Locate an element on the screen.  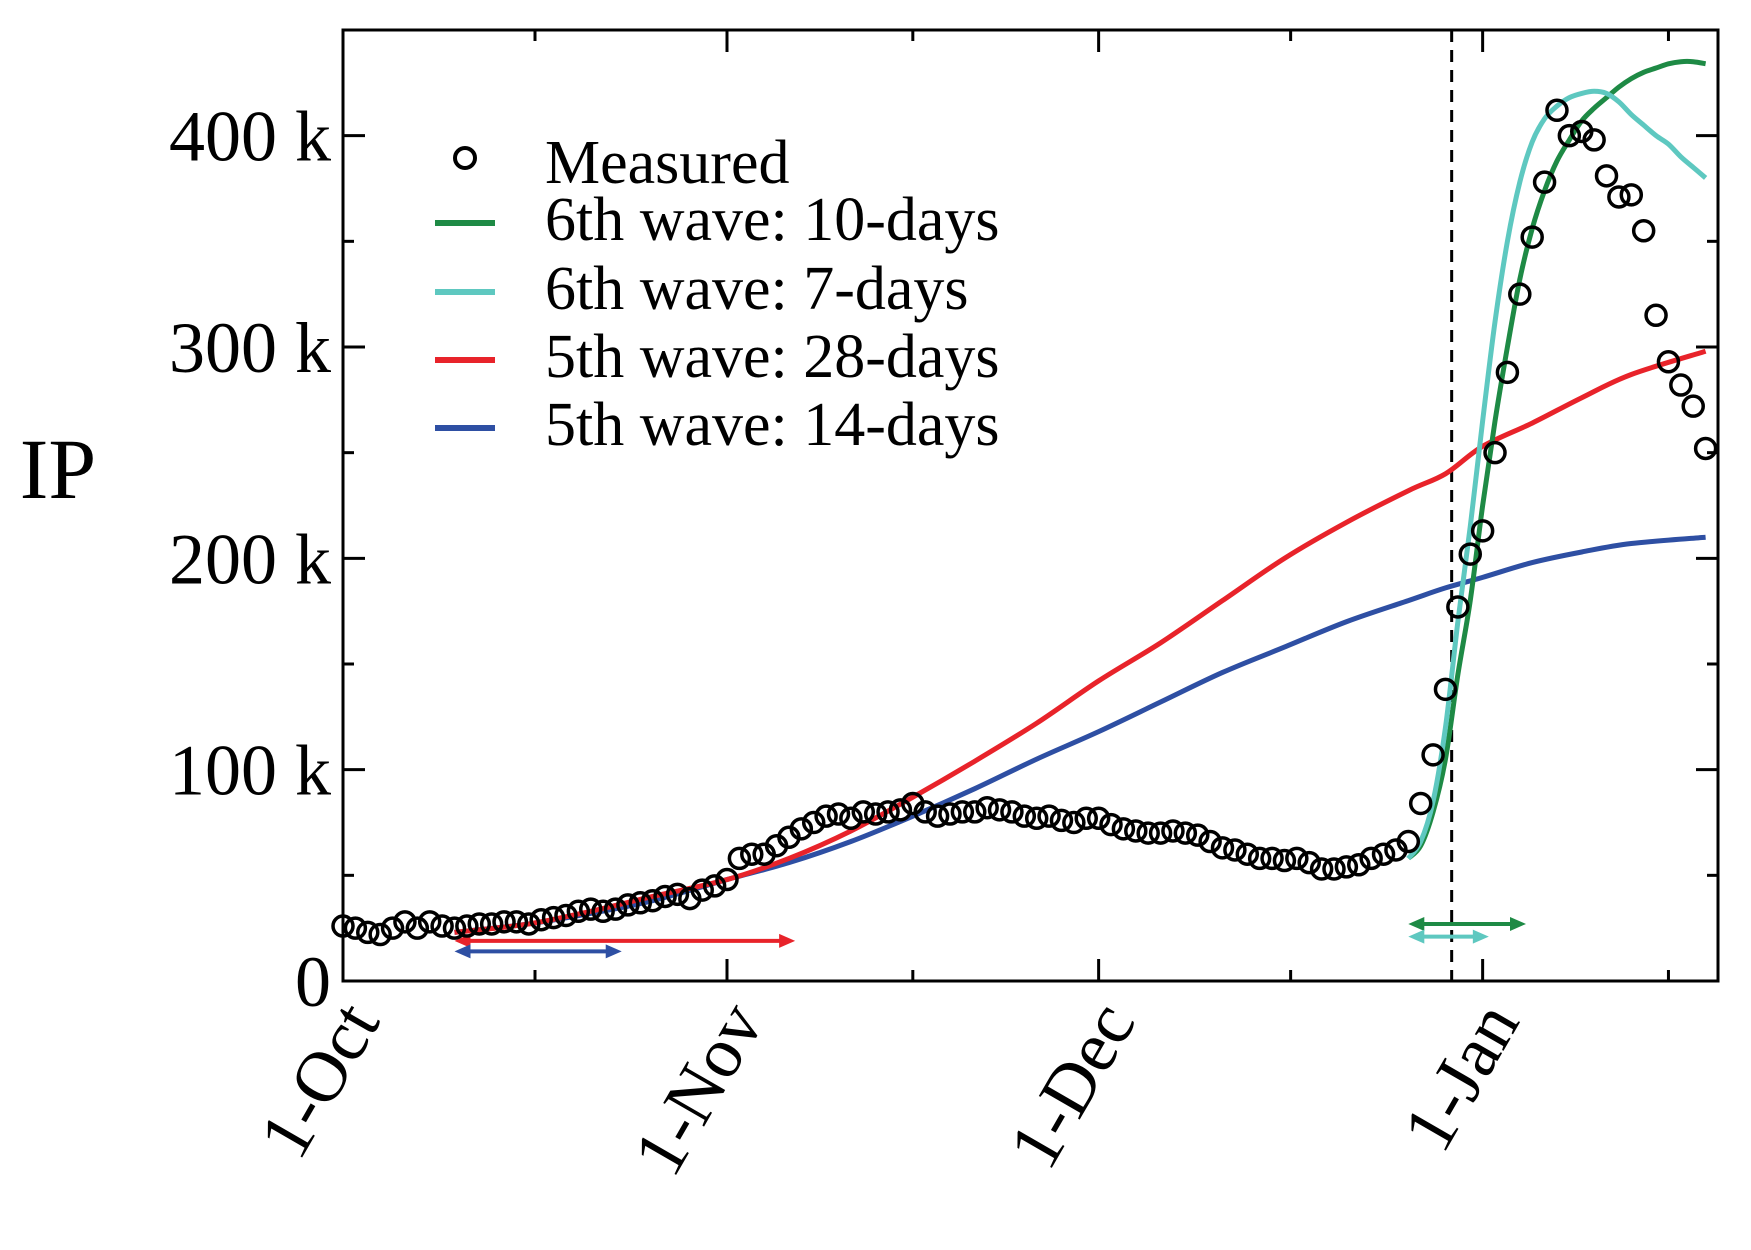
y-tick-label: 0 is located at coordinates (313, 982).